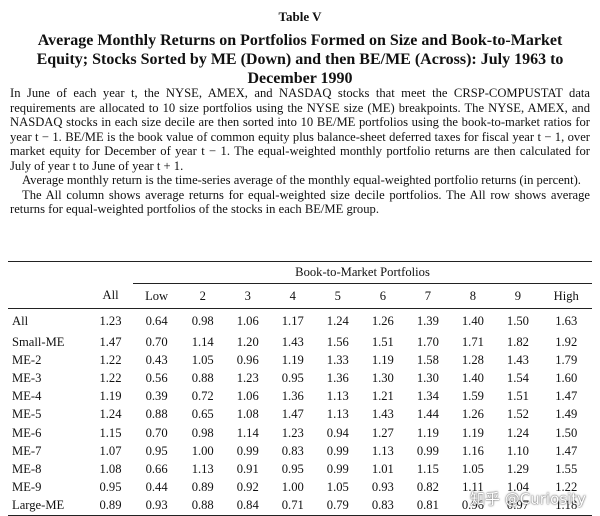 This screenshot has width=600, height=516. I want to click on cell: 1.54, so click(517, 377).